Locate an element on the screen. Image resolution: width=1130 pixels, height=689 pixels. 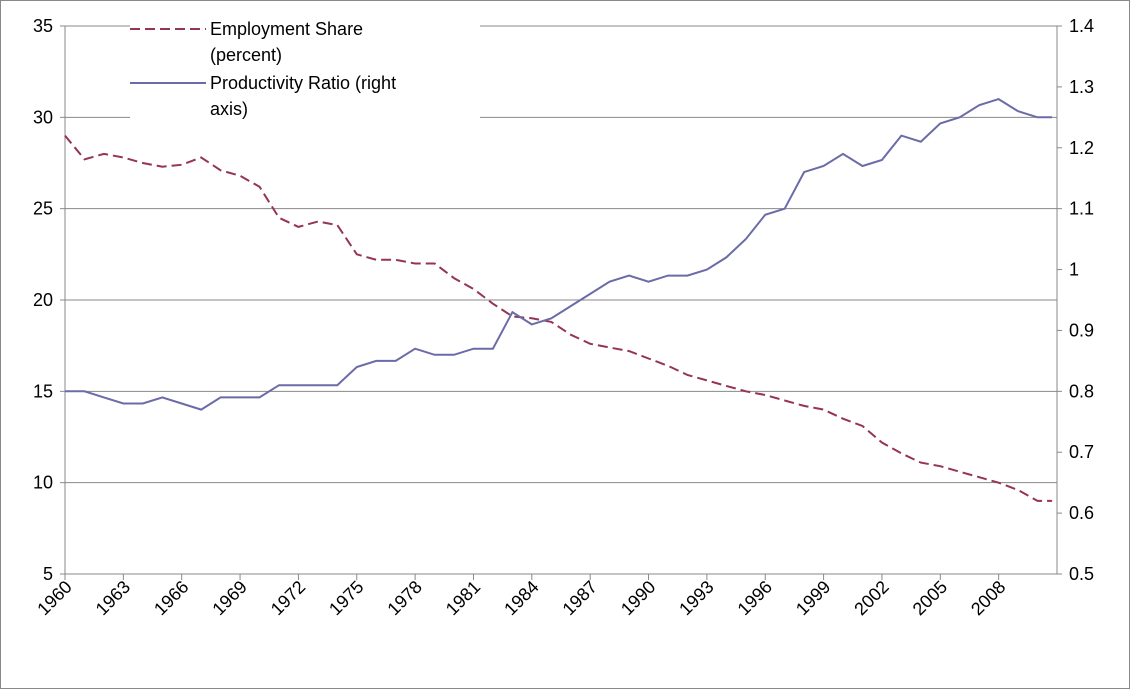
y-tick-label: 35 is located at coordinates (43, 26).